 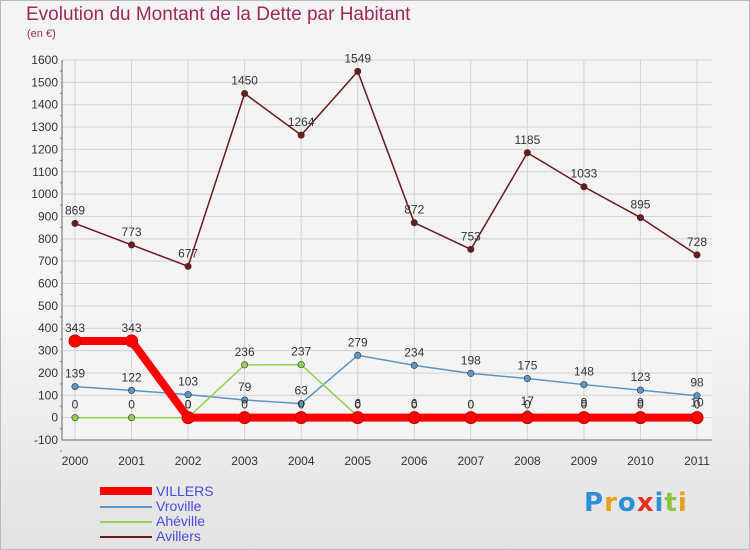 What do you see at coordinates (46, 440) in the screenshot?
I see `y-tick-label: -100` at bounding box center [46, 440].